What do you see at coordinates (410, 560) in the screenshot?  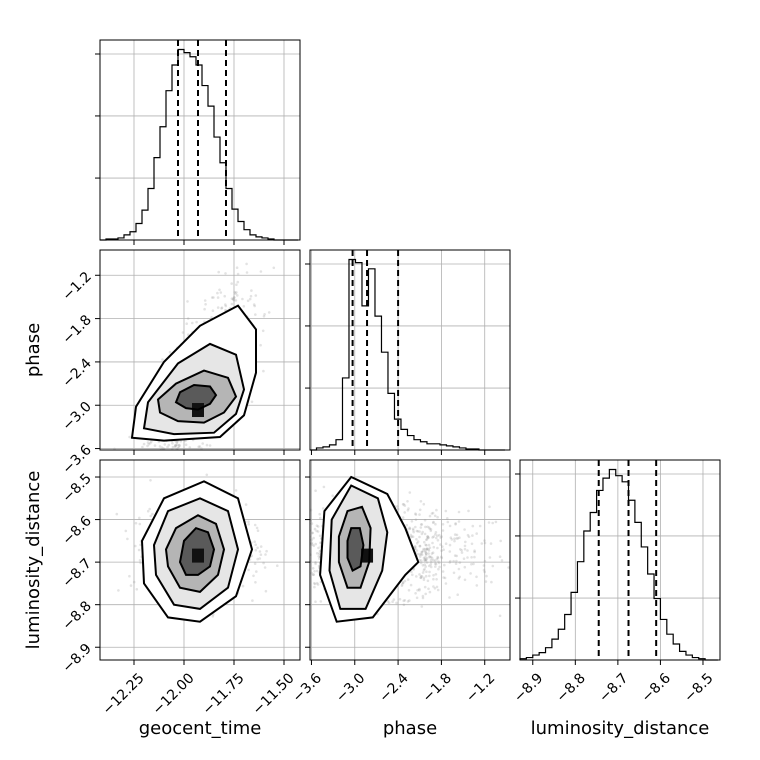 I see `pair-2-frame` at bounding box center [410, 560].